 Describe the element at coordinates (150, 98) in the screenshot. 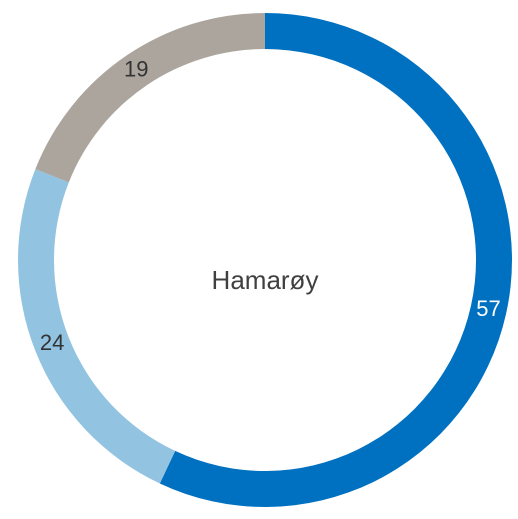

I see `donut-segment` at that location.